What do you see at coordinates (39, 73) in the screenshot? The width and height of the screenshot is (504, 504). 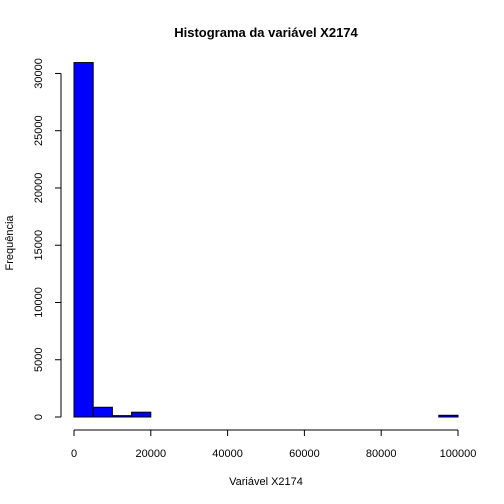 I see `y-tick-label: 30000` at bounding box center [39, 73].